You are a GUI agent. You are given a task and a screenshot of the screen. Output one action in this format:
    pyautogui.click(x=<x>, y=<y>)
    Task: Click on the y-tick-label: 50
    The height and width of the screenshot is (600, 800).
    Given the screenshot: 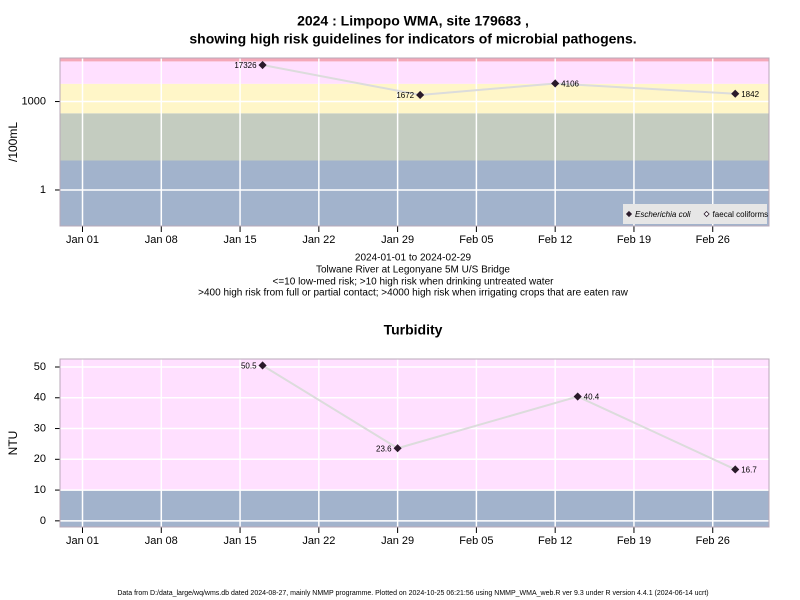 What is the action you would take?
    pyautogui.click(x=40, y=367)
    